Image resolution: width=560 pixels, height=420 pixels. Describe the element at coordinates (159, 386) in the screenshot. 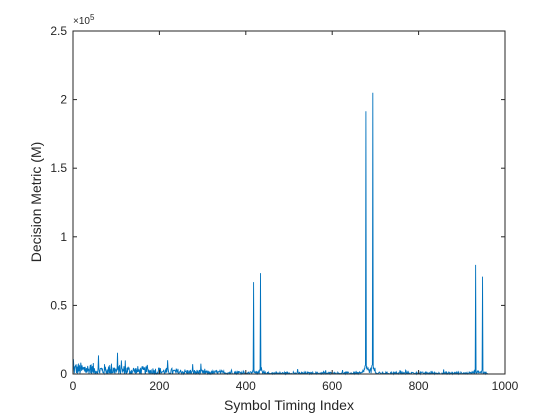

I see `x-tick-label: 200` at that location.